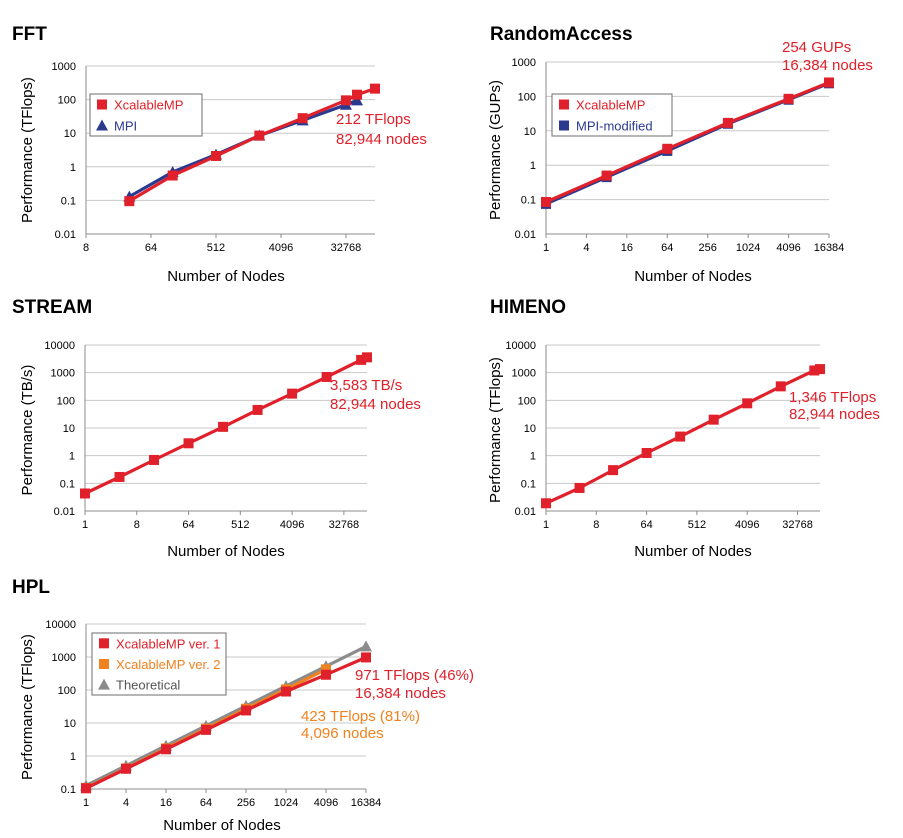 The height and width of the screenshot is (838, 903). I want to click on y-axis-label: Performance (TFlops), so click(27, 150).